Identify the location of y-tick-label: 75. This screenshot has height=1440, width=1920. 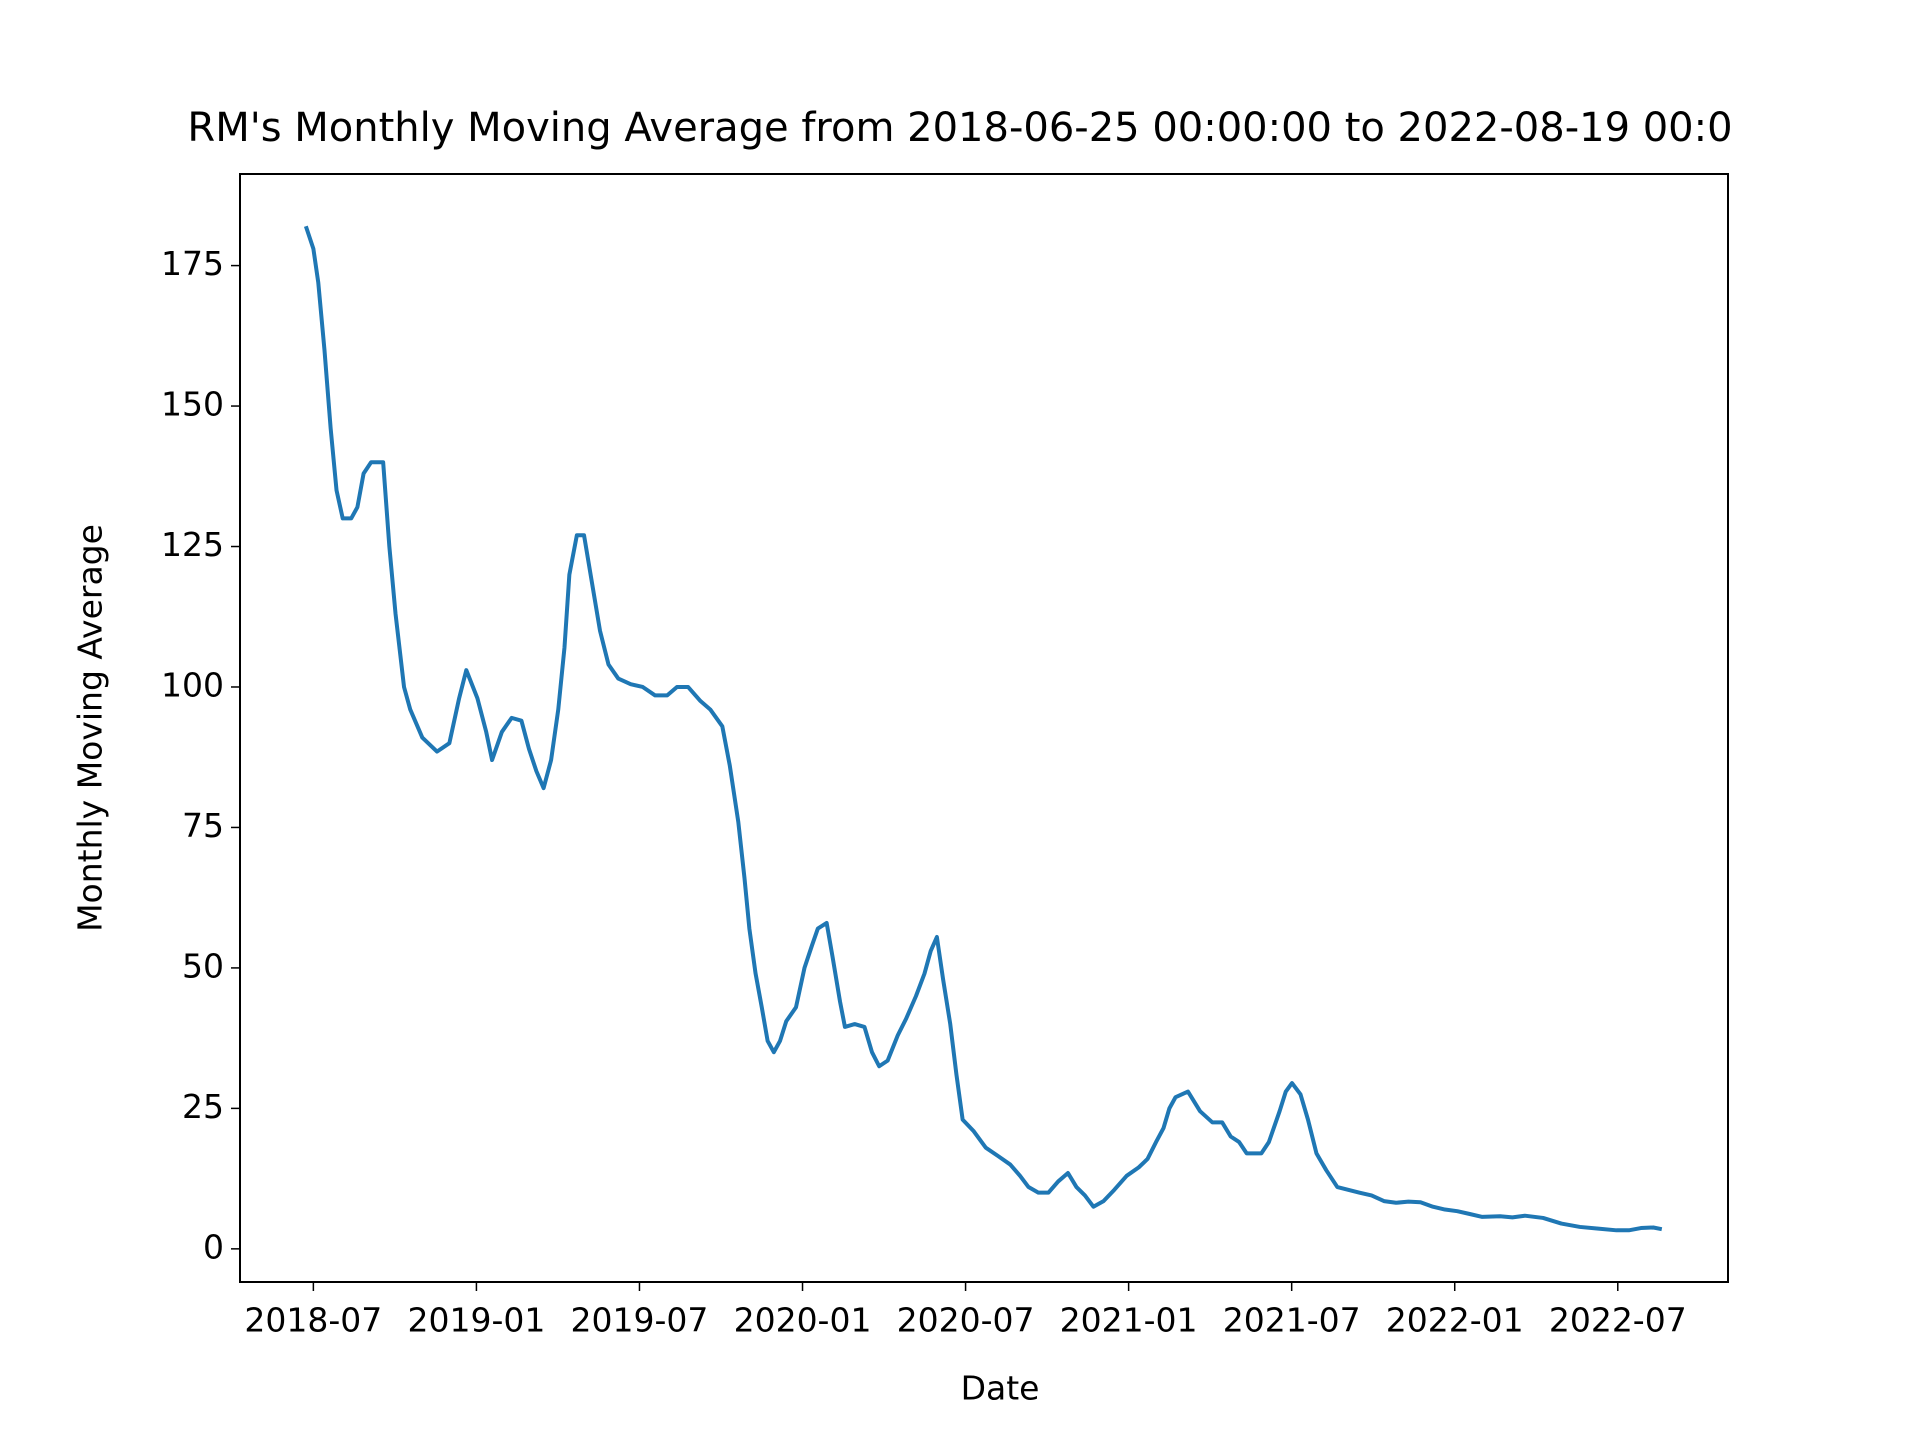
(203, 825).